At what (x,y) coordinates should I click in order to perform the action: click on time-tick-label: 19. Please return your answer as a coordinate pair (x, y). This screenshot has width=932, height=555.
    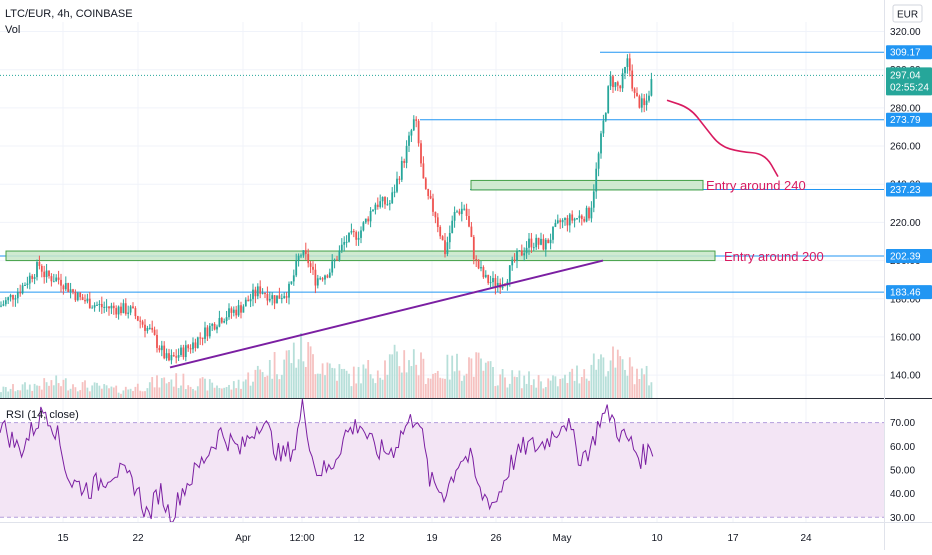
    Looking at the image, I should click on (432, 538).